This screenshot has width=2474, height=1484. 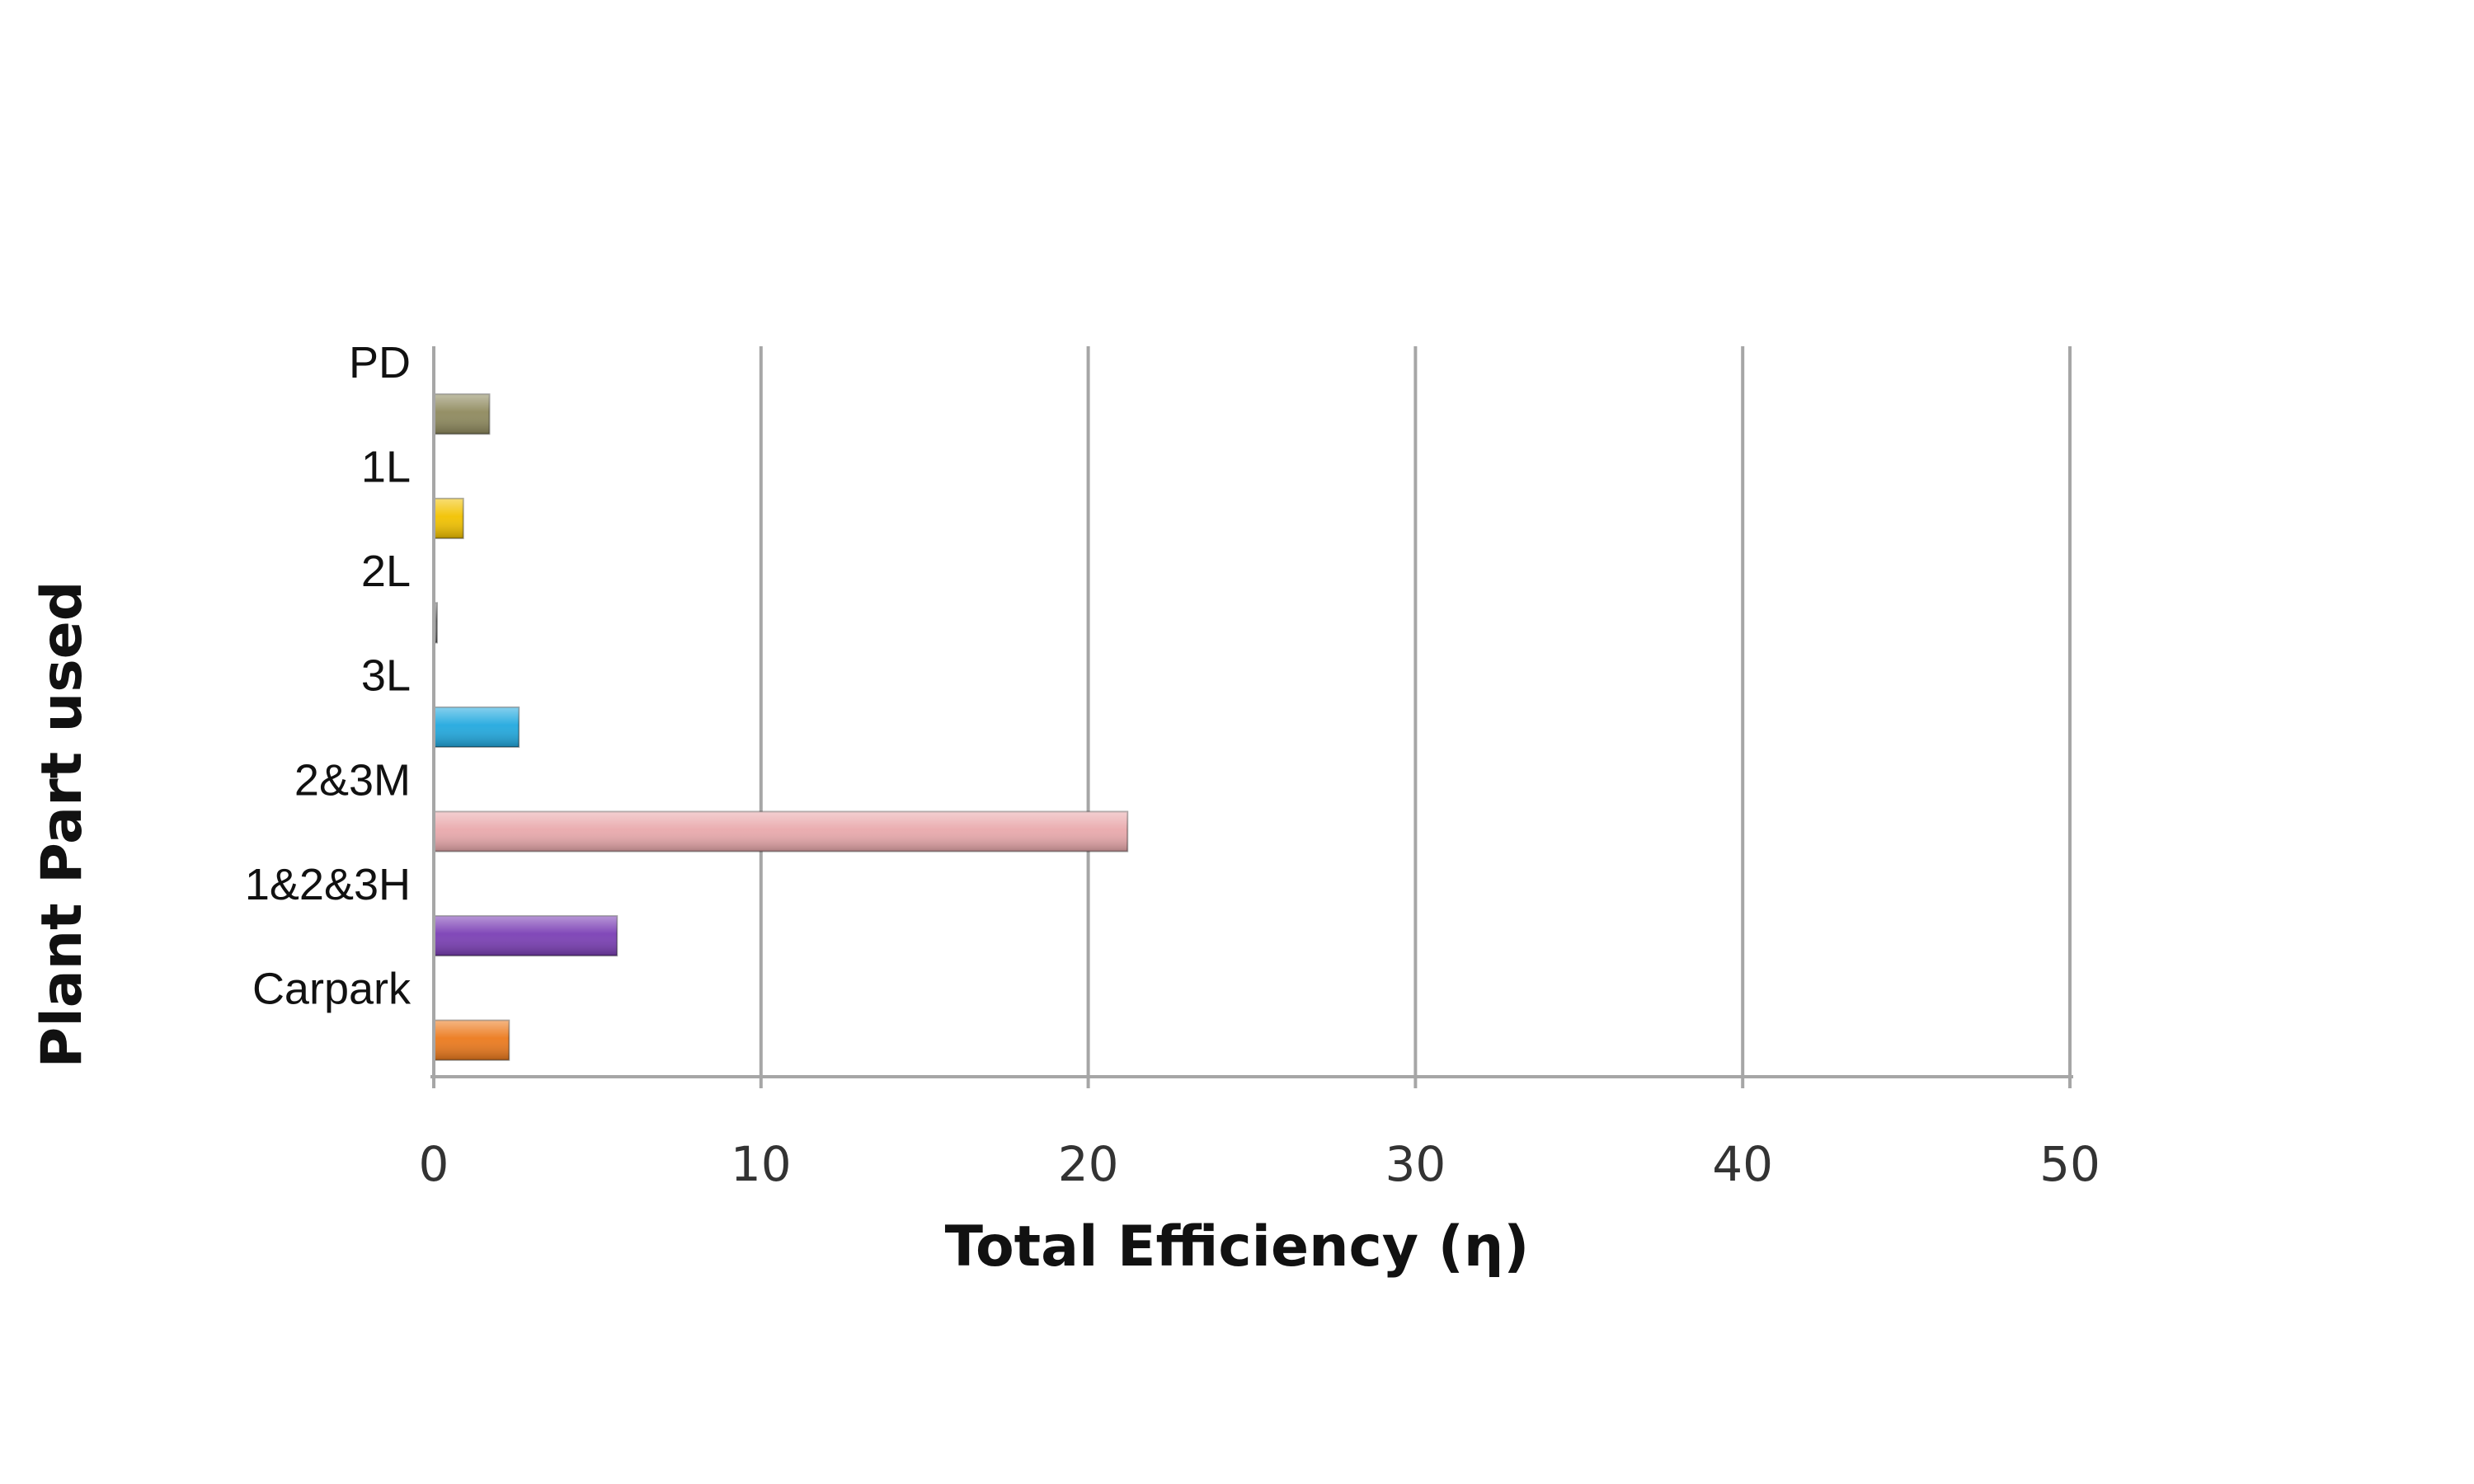 What do you see at coordinates (1742, 1164) in the screenshot?
I see `x-tick-label: 40` at bounding box center [1742, 1164].